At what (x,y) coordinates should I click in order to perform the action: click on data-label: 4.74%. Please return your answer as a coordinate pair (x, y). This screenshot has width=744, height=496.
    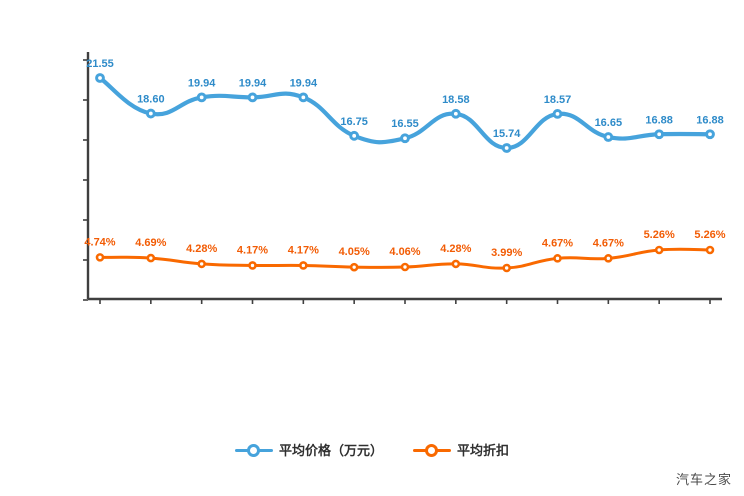
    Looking at the image, I should click on (99, 242).